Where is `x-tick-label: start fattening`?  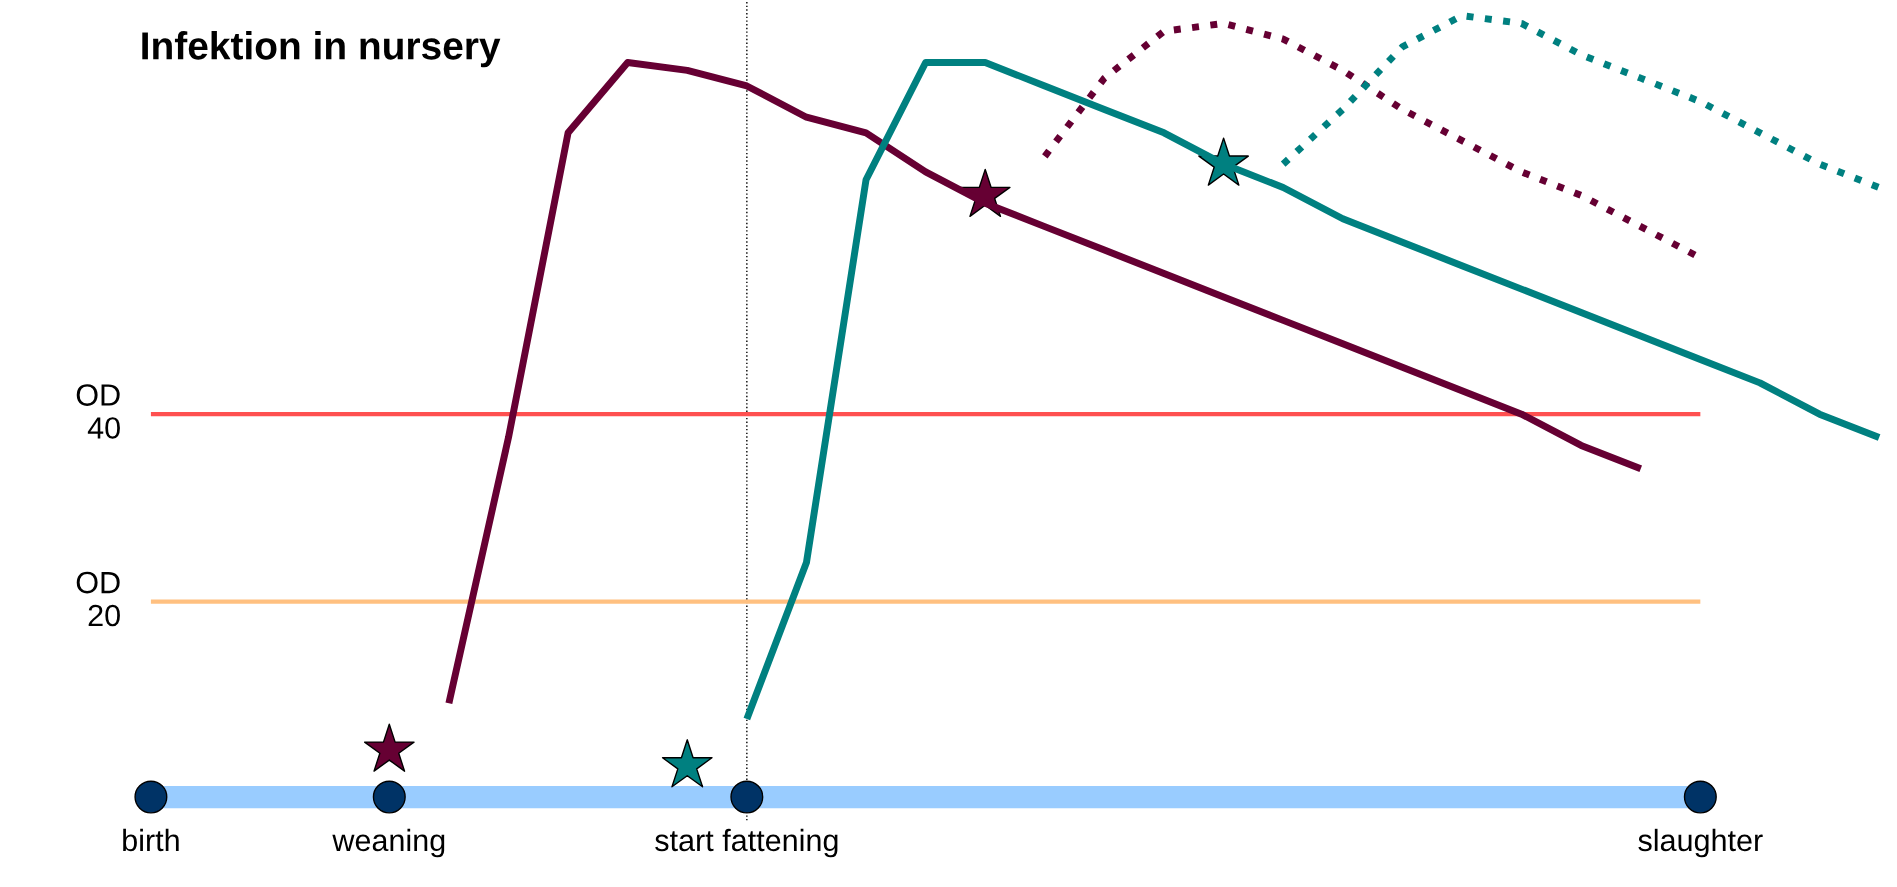
x-tick-label: start fattening is located at coordinates (746, 843).